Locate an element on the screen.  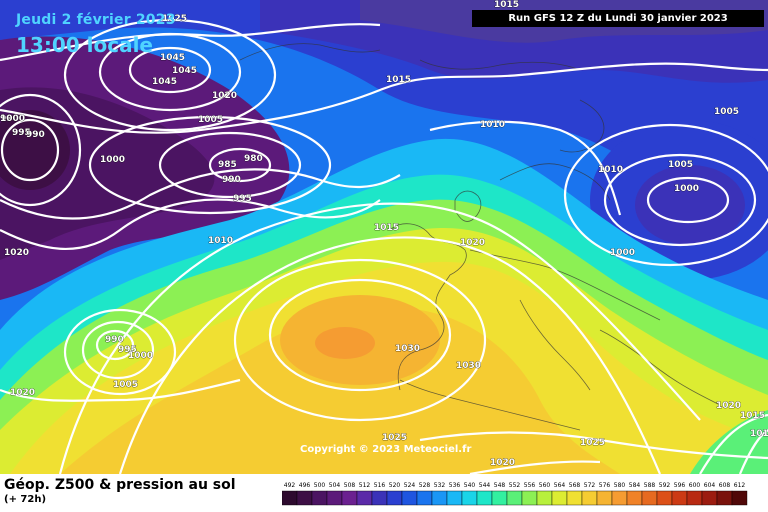
legend-tick-label: 540 is located at coordinates (470, 485).